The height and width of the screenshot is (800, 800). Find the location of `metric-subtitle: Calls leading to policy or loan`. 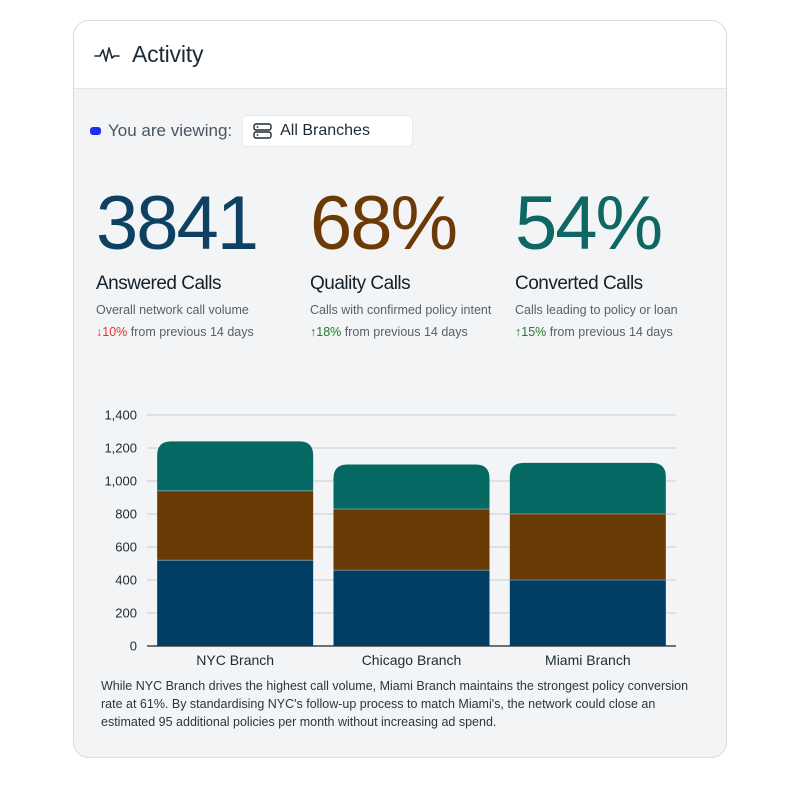

metric-subtitle: Calls leading to policy or loan is located at coordinates (596, 310).